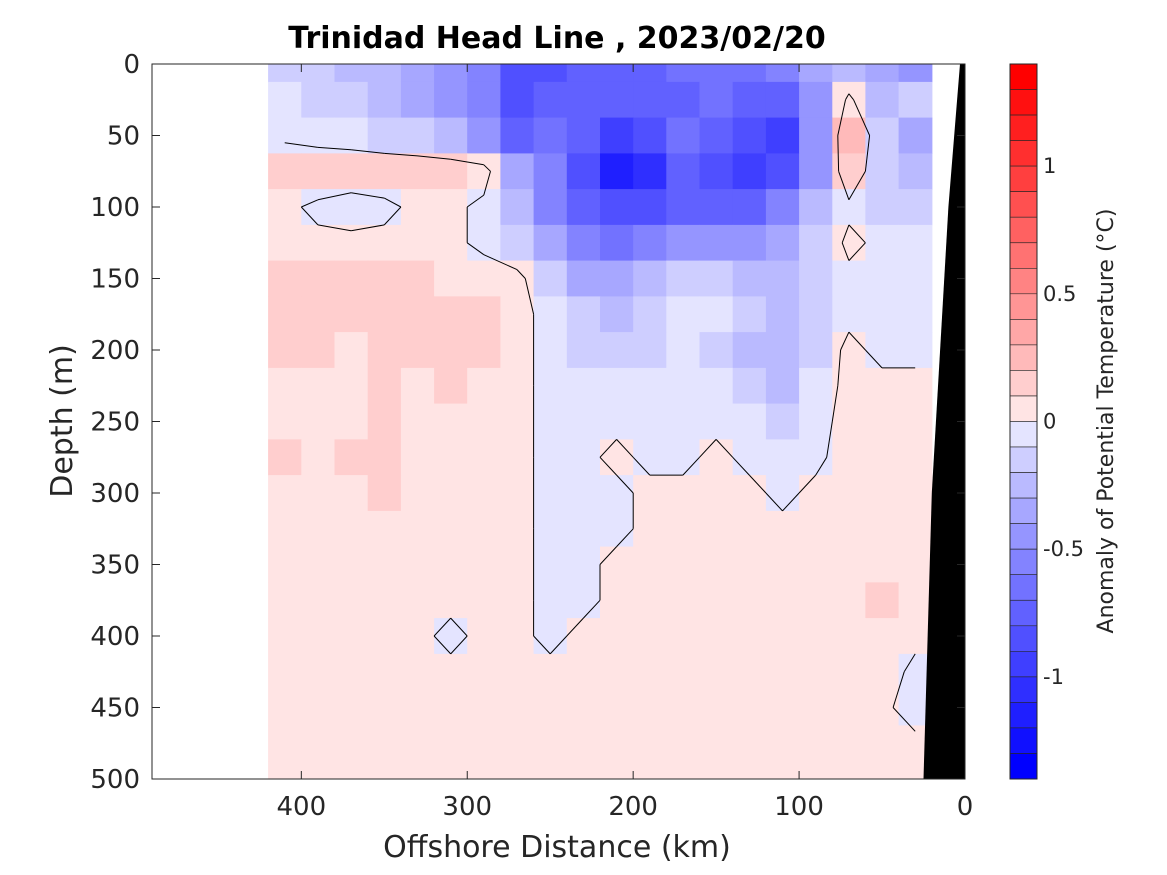 This screenshot has height=875, width=1167. Describe the element at coordinates (1063, 549) in the screenshot. I see `colorbar-tick-label: -0.5` at that location.